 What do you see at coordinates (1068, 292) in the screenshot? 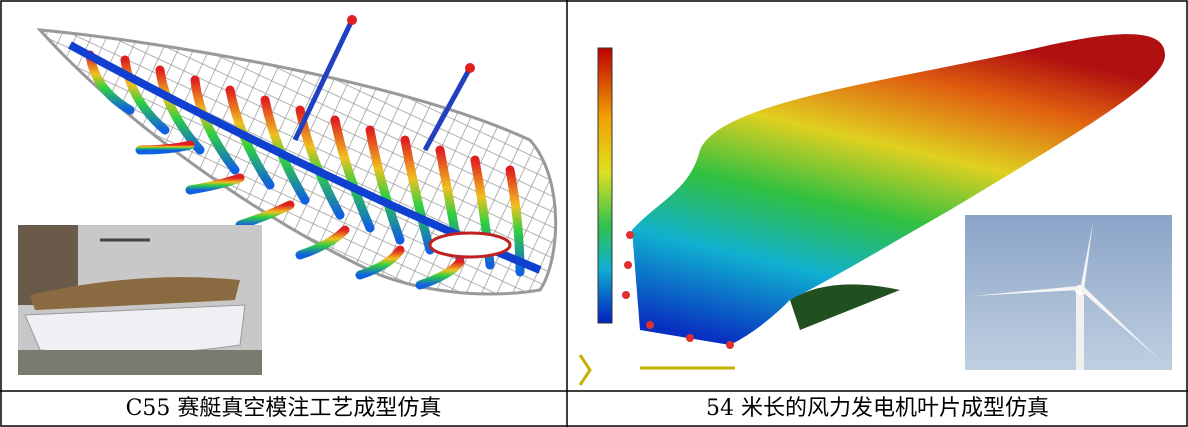
I see `turbine-photo` at bounding box center [1068, 292].